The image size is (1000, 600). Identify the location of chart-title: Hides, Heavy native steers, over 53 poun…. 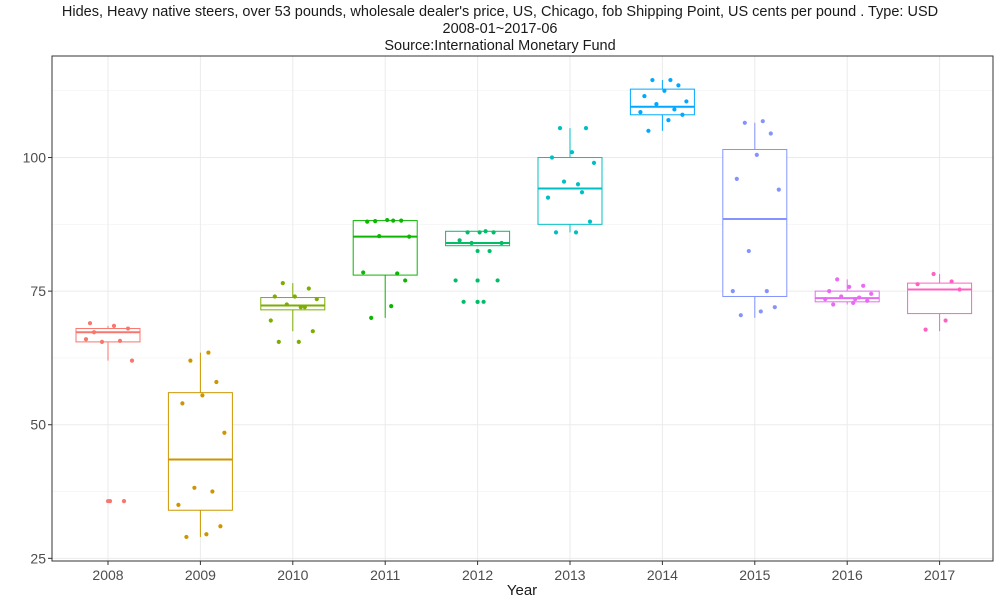
(500, 12).